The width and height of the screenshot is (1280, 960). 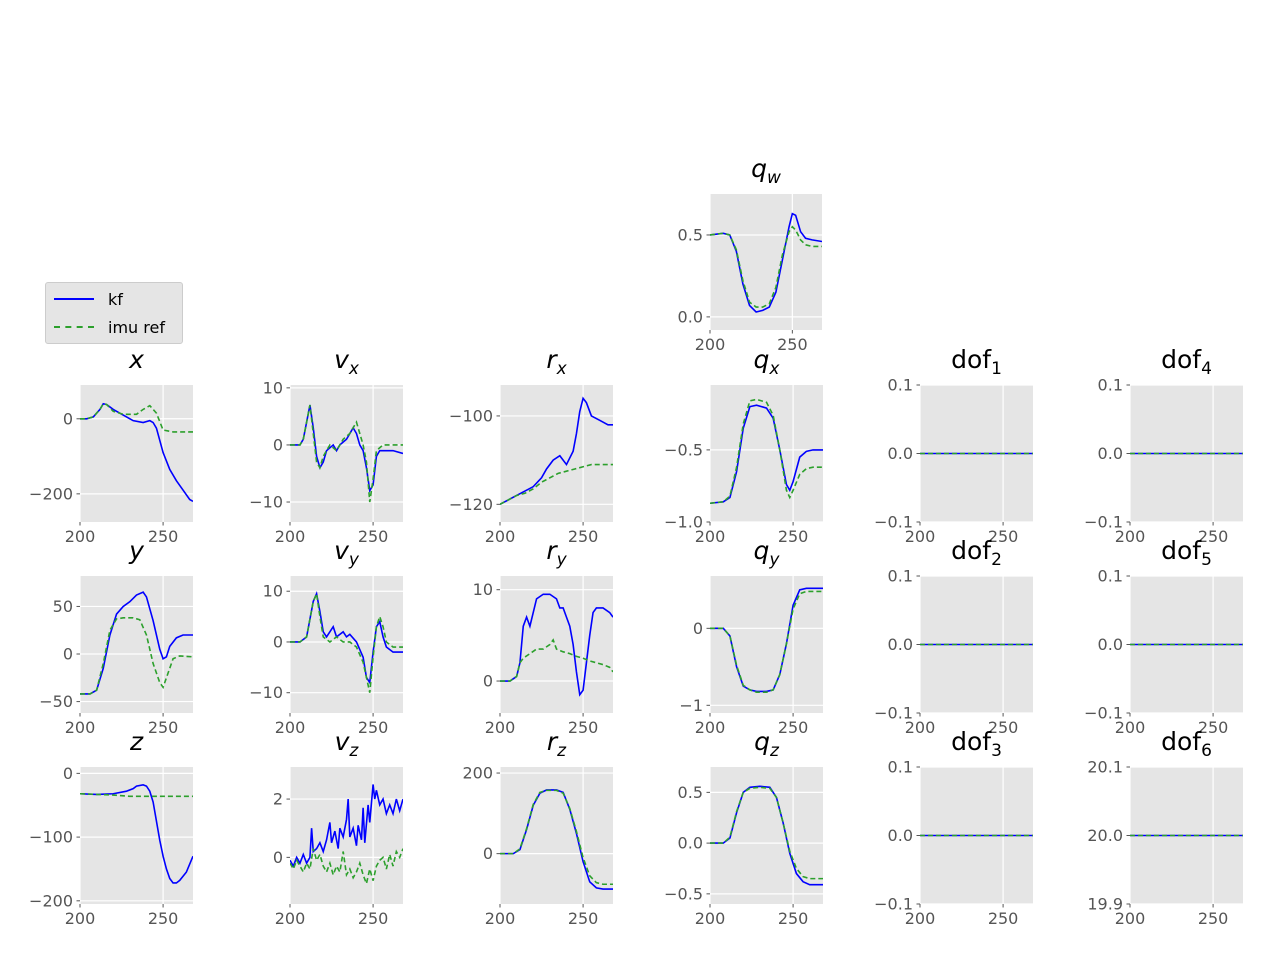 I want to click on subplot-title-subscript: 4, so click(x=1206, y=369).